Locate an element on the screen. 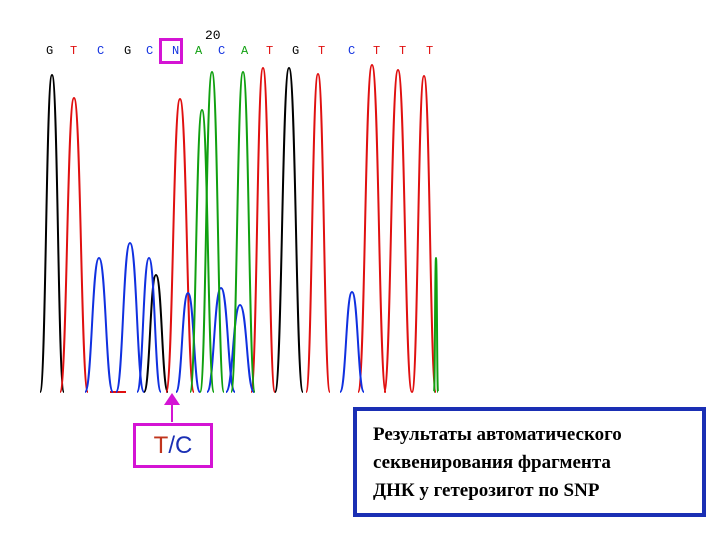  snp-arrow-icon is located at coordinates (172, 399).